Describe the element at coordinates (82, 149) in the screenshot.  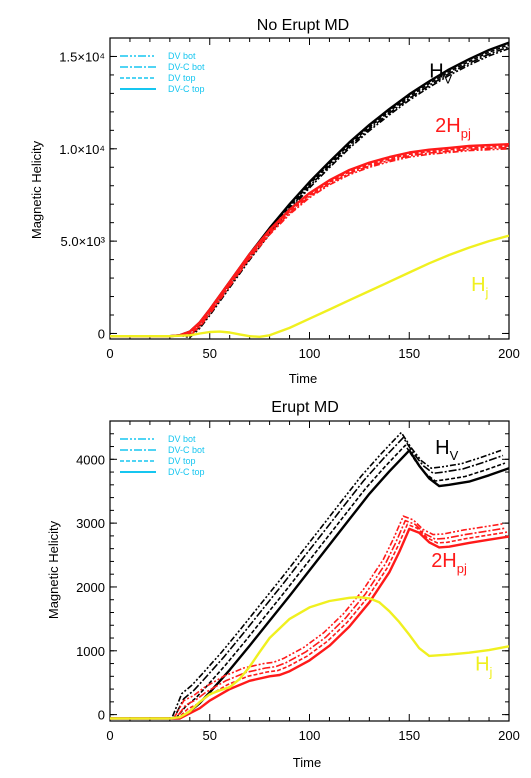
I see `y-tick-label: 1.0×10⁴` at that location.